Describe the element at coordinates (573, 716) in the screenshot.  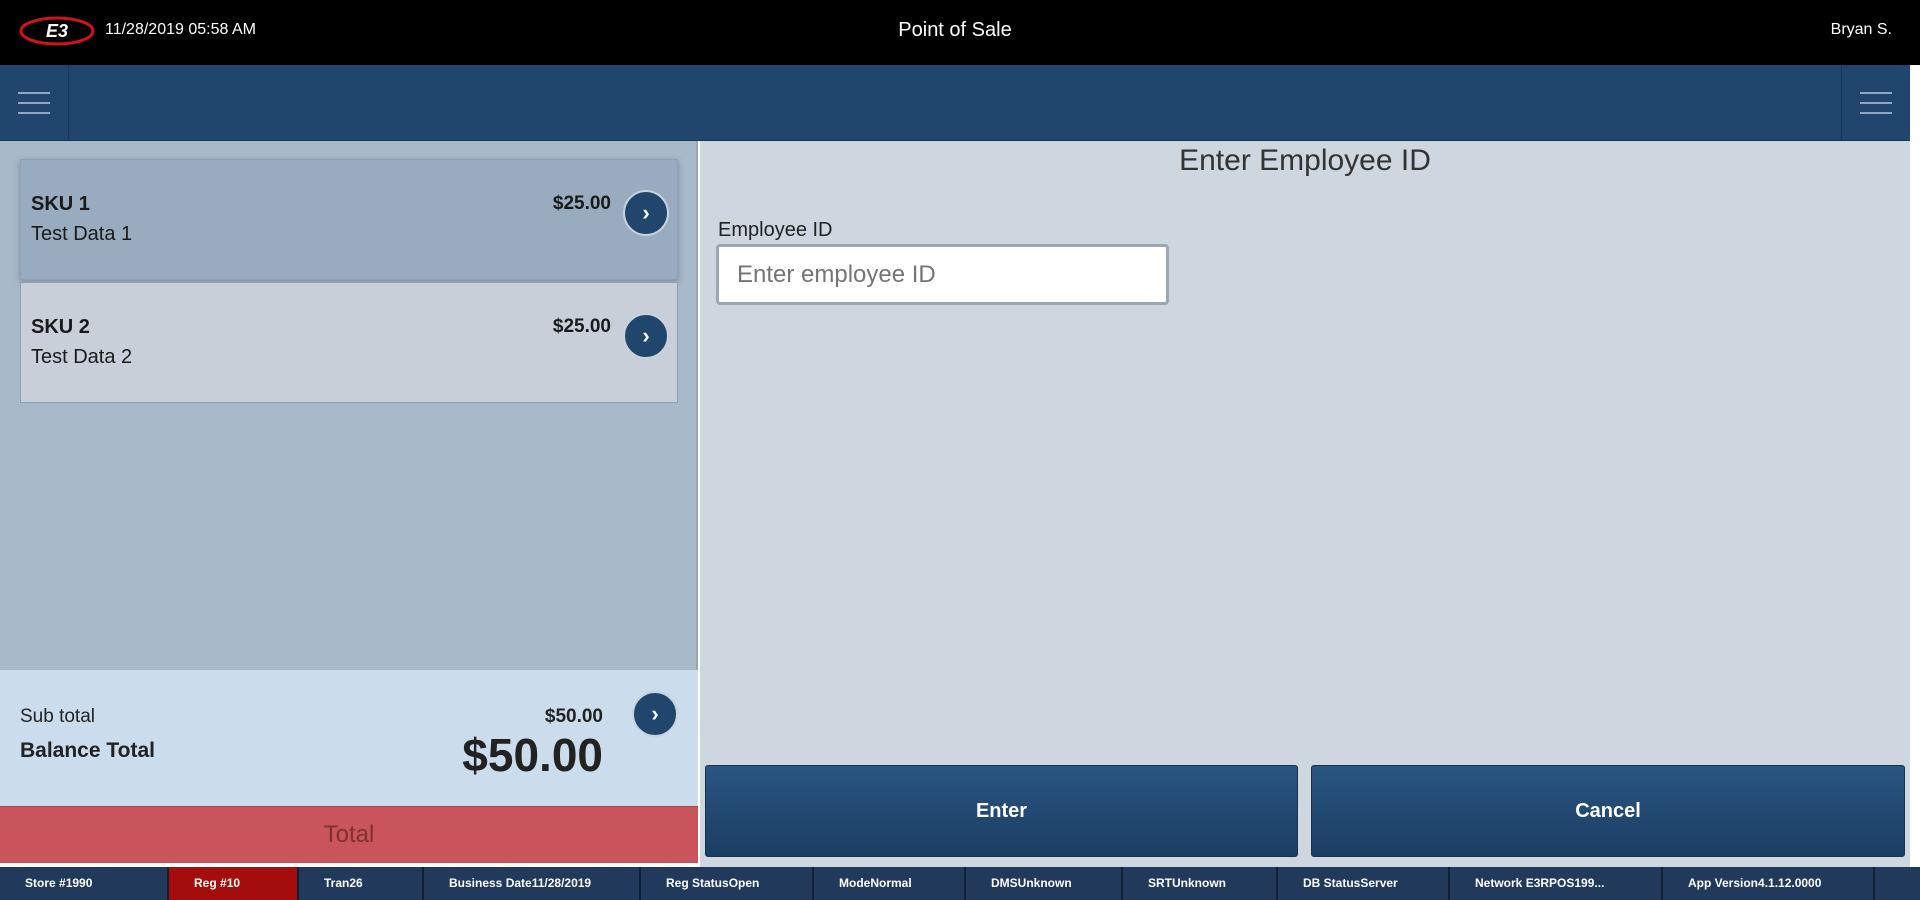
I see `subtotal: $50.00` at that location.